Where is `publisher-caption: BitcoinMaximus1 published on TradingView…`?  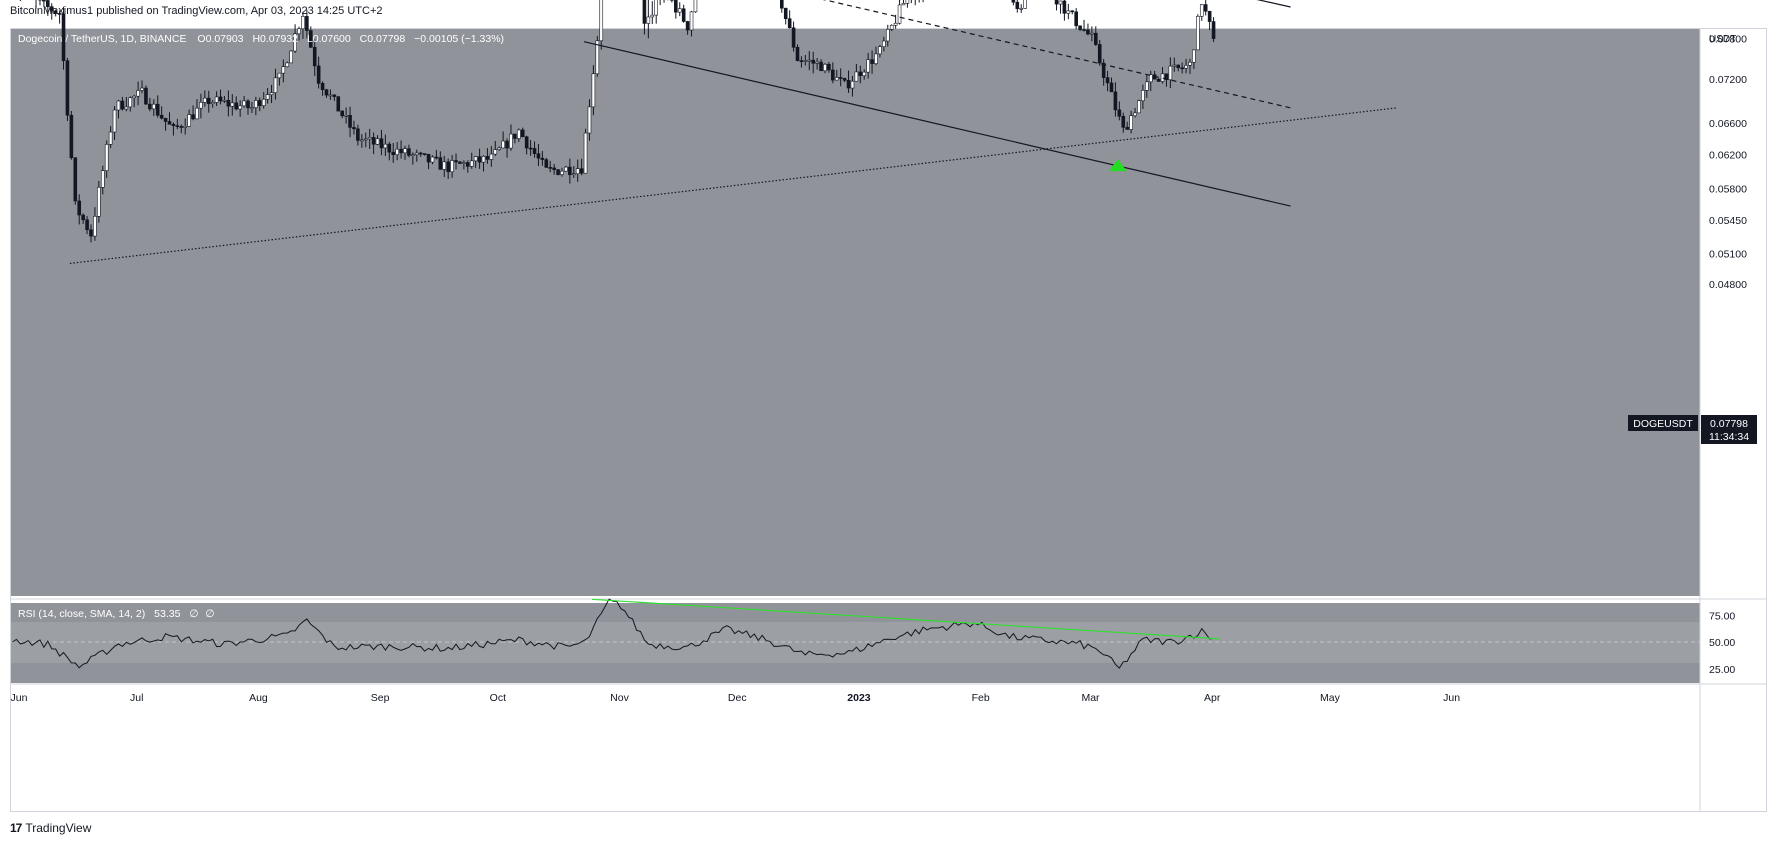 publisher-caption: BitcoinMaximus1 published on TradingView… is located at coordinates (196, 11).